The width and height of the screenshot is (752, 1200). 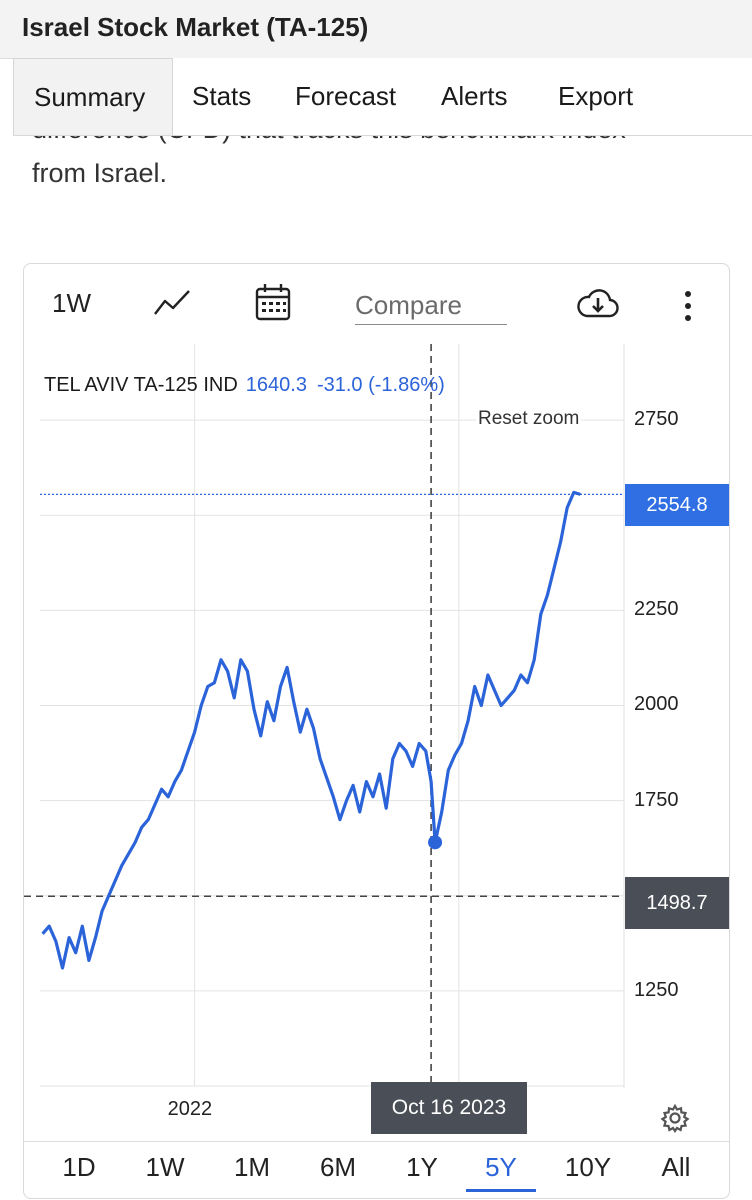 I want to click on range-selector: 1D 1W 1M 6M 1Y 5Y 10Y All, so click(x=376, y=1169).